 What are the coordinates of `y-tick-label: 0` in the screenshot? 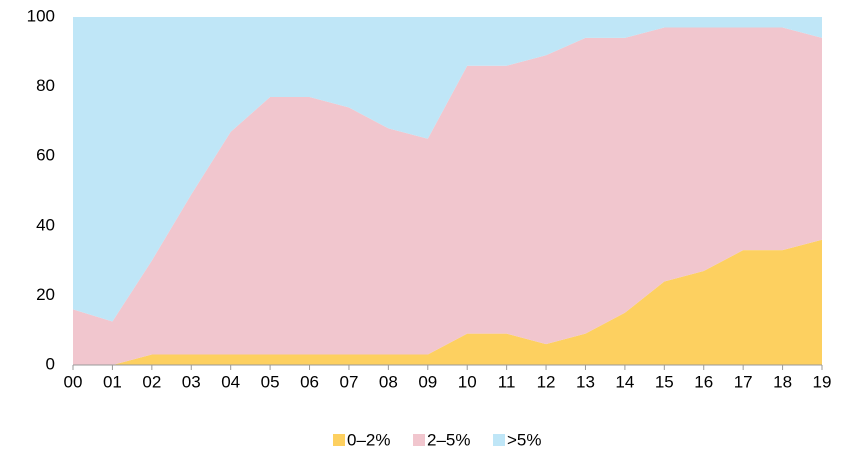 It's located at (50, 363).